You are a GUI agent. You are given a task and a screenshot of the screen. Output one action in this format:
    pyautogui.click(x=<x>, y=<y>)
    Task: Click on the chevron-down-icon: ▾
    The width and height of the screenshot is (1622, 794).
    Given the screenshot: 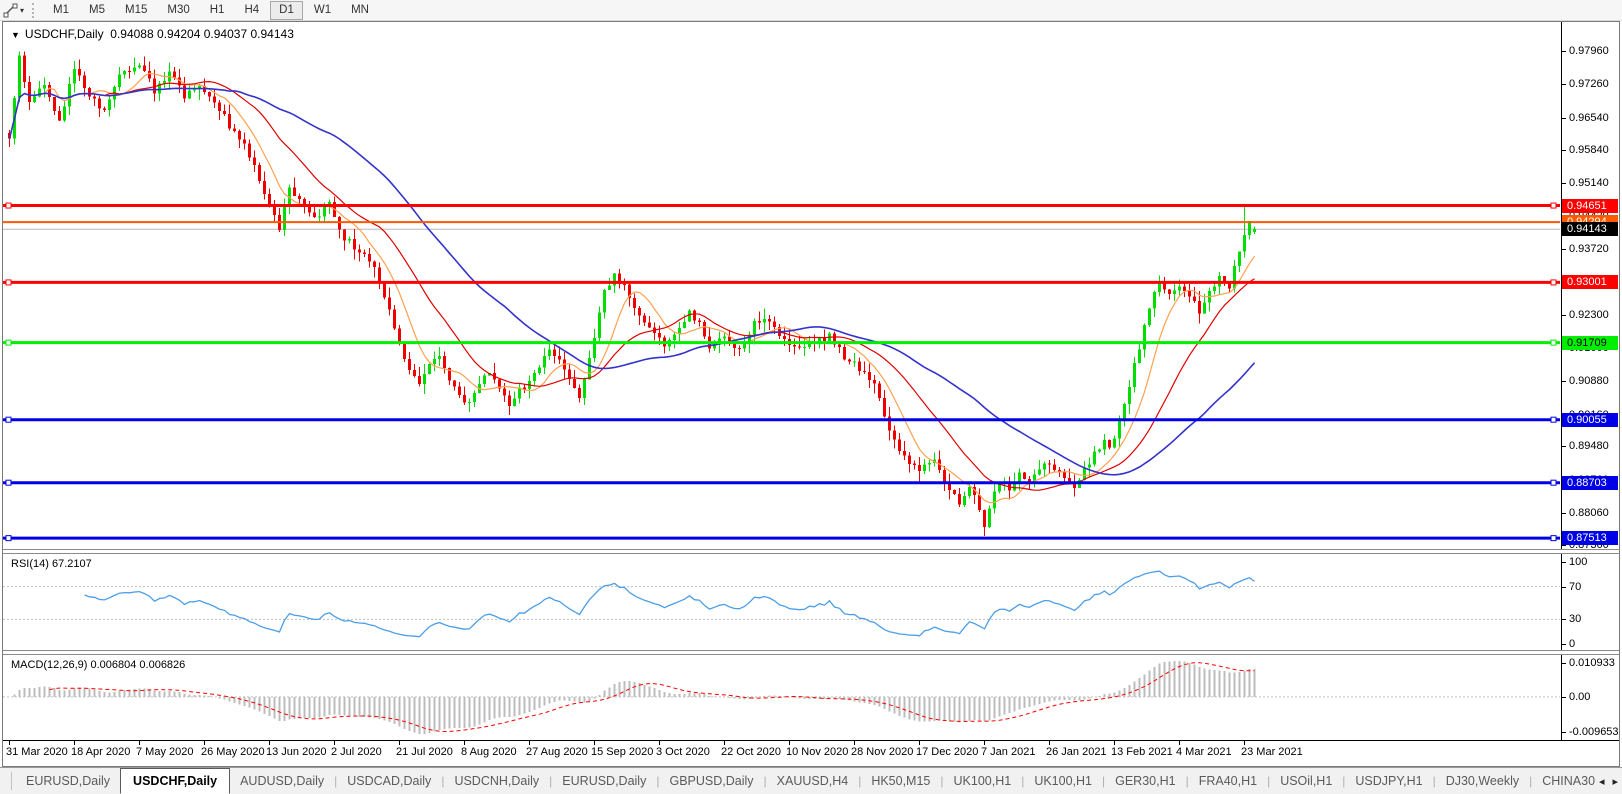 What is the action you would take?
    pyautogui.click(x=22, y=10)
    